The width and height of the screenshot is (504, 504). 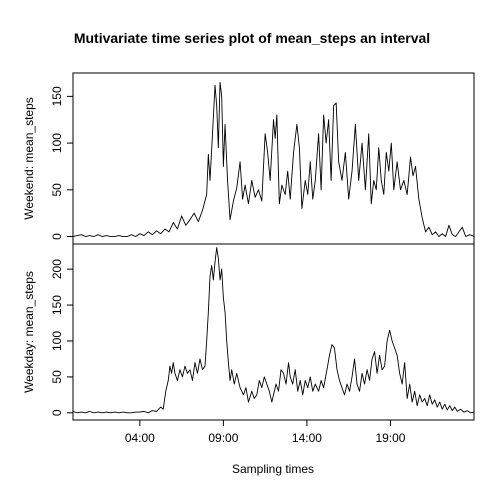 I want to click on weekday-y-tick-label-2: 100, so click(x=57, y=341).